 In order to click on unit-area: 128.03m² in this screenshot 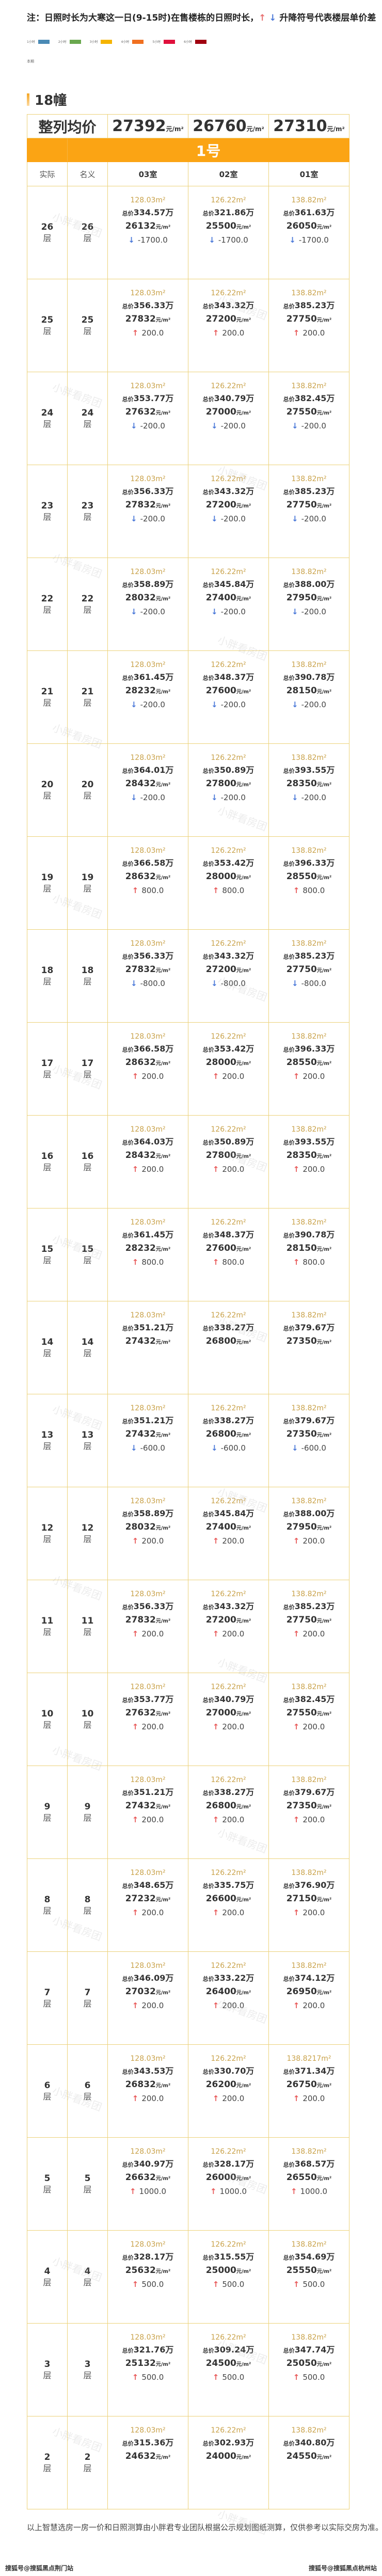, I will do `click(148, 665)`.